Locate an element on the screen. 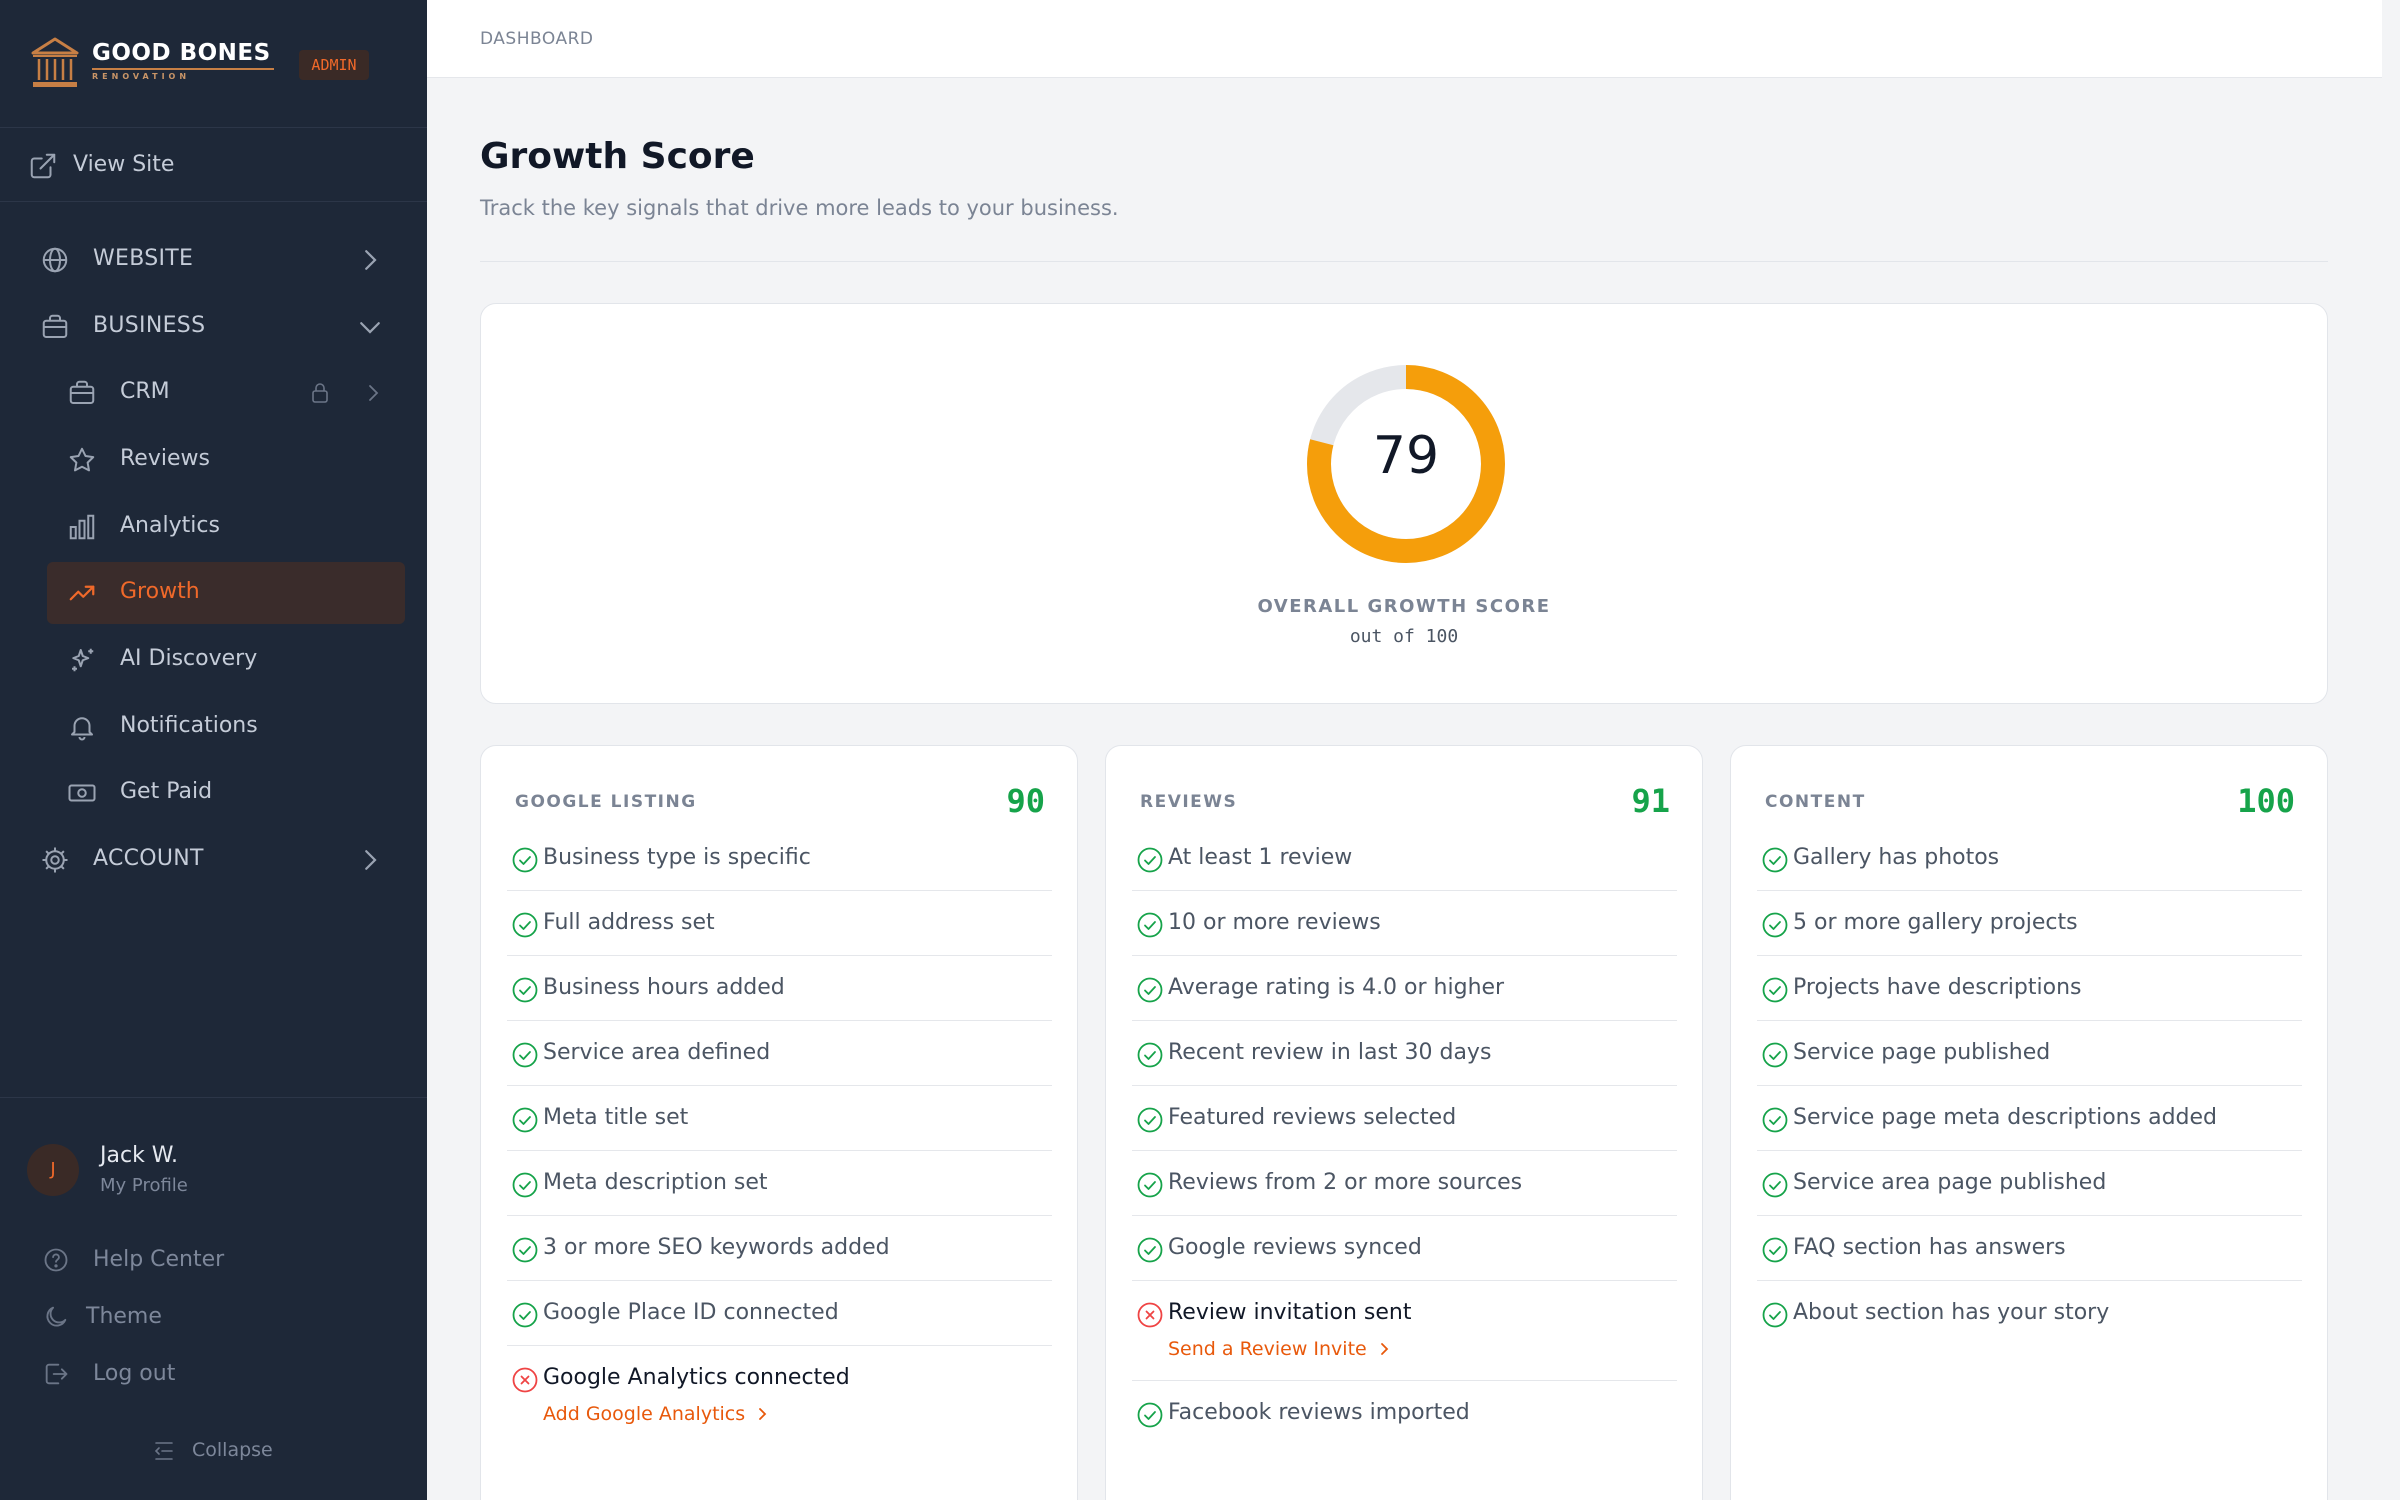 This screenshot has width=2400, height=1500. sidebar-item-label: Notifications is located at coordinates (189, 725).